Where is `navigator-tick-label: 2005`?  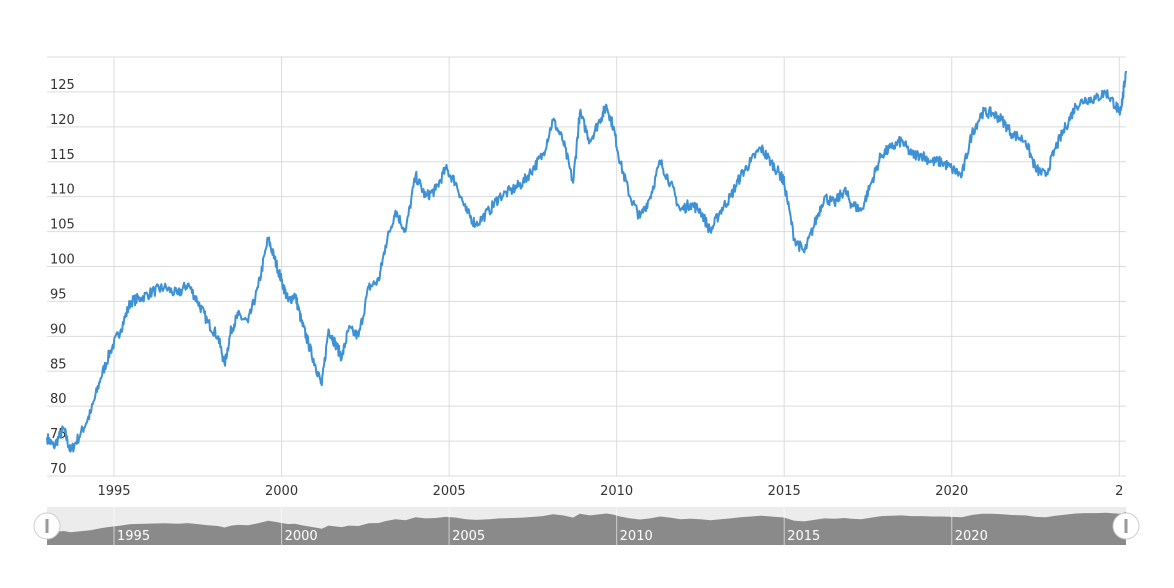
navigator-tick-label: 2005 is located at coordinates (468, 536).